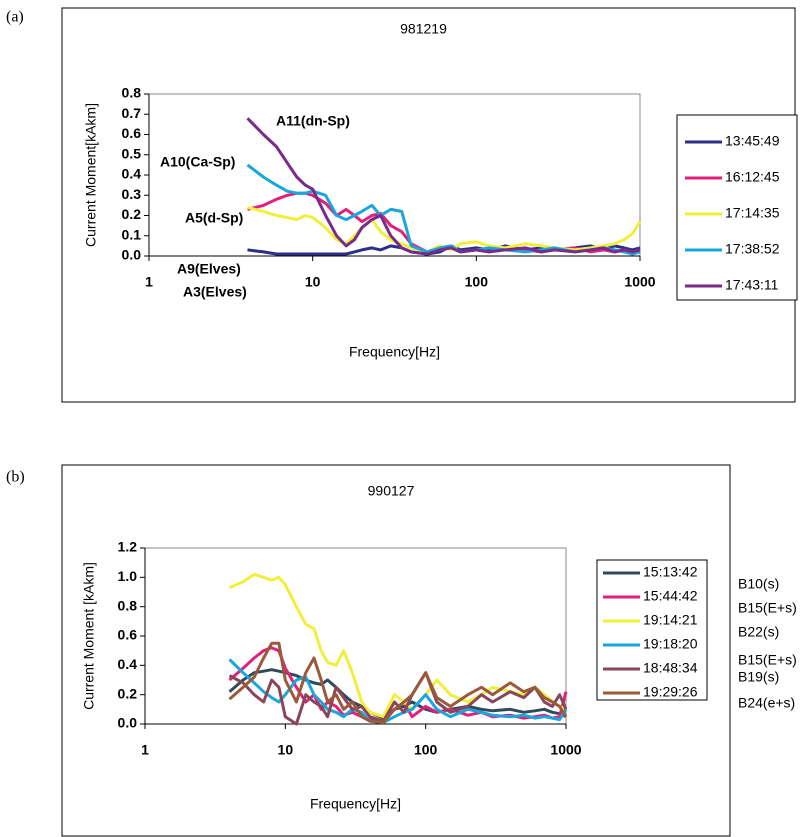 This screenshot has width=805, height=837. What do you see at coordinates (670, 620) in the screenshot?
I see `legend-label: 19:14:21` at bounding box center [670, 620].